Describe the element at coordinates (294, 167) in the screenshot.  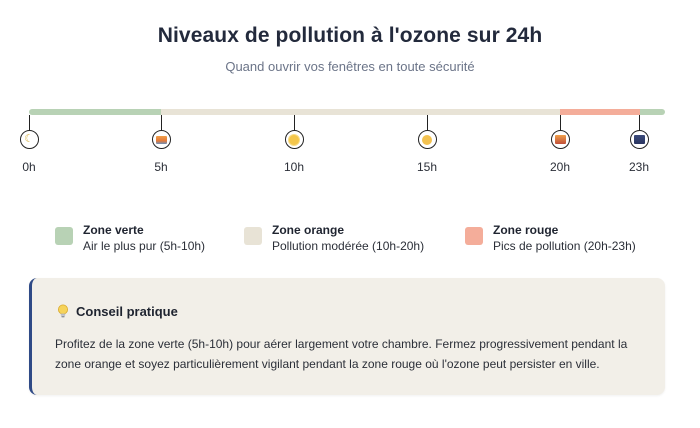
I see `tick-label: 10h` at that location.